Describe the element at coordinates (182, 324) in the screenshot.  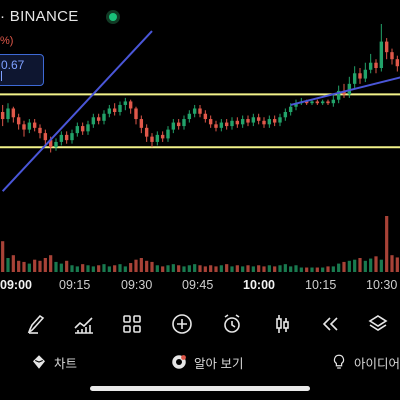
I see `add-icon` at that location.